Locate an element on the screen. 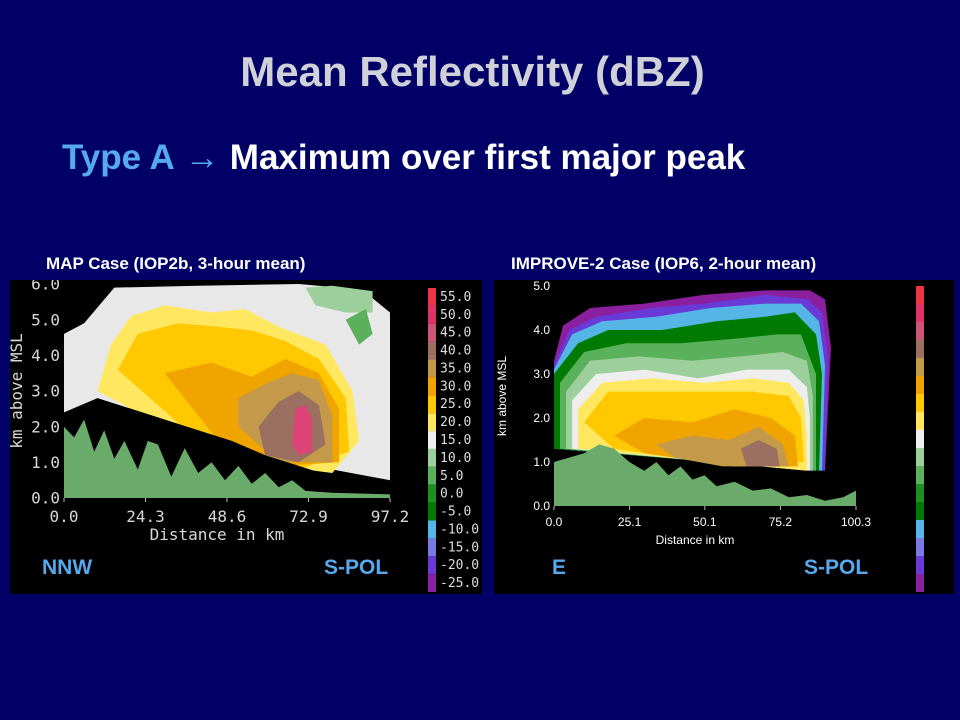 The height and width of the screenshot is (720, 960). right-arrow-icon: → is located at coordinates (202, 157).